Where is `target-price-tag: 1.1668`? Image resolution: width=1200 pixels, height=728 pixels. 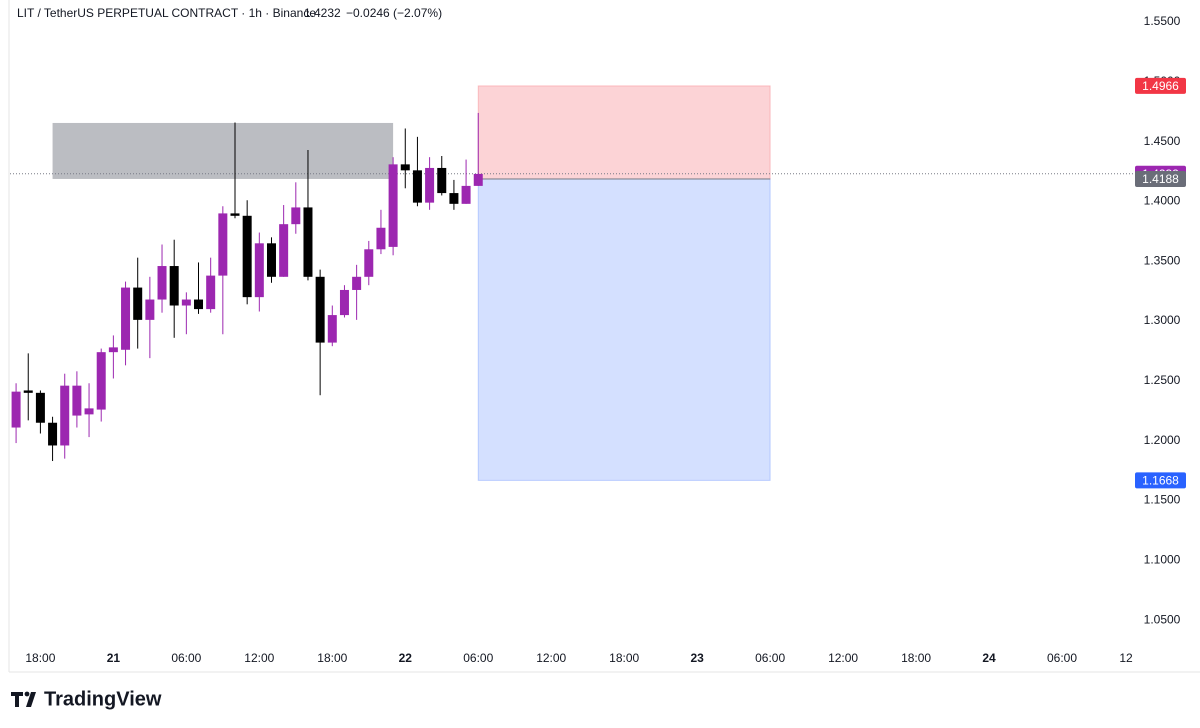
target-price-tag: 1.1668 is located at coordinates (1160, 481).